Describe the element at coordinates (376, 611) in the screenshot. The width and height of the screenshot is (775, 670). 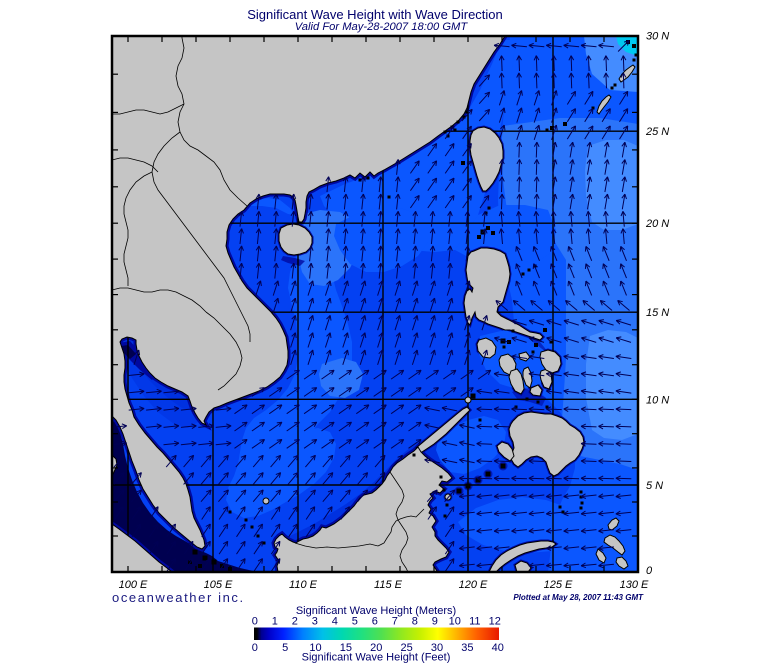
I see `svg-text:Significant Wave Height (Meter: Significant Wave Height (Meters)` at that location.